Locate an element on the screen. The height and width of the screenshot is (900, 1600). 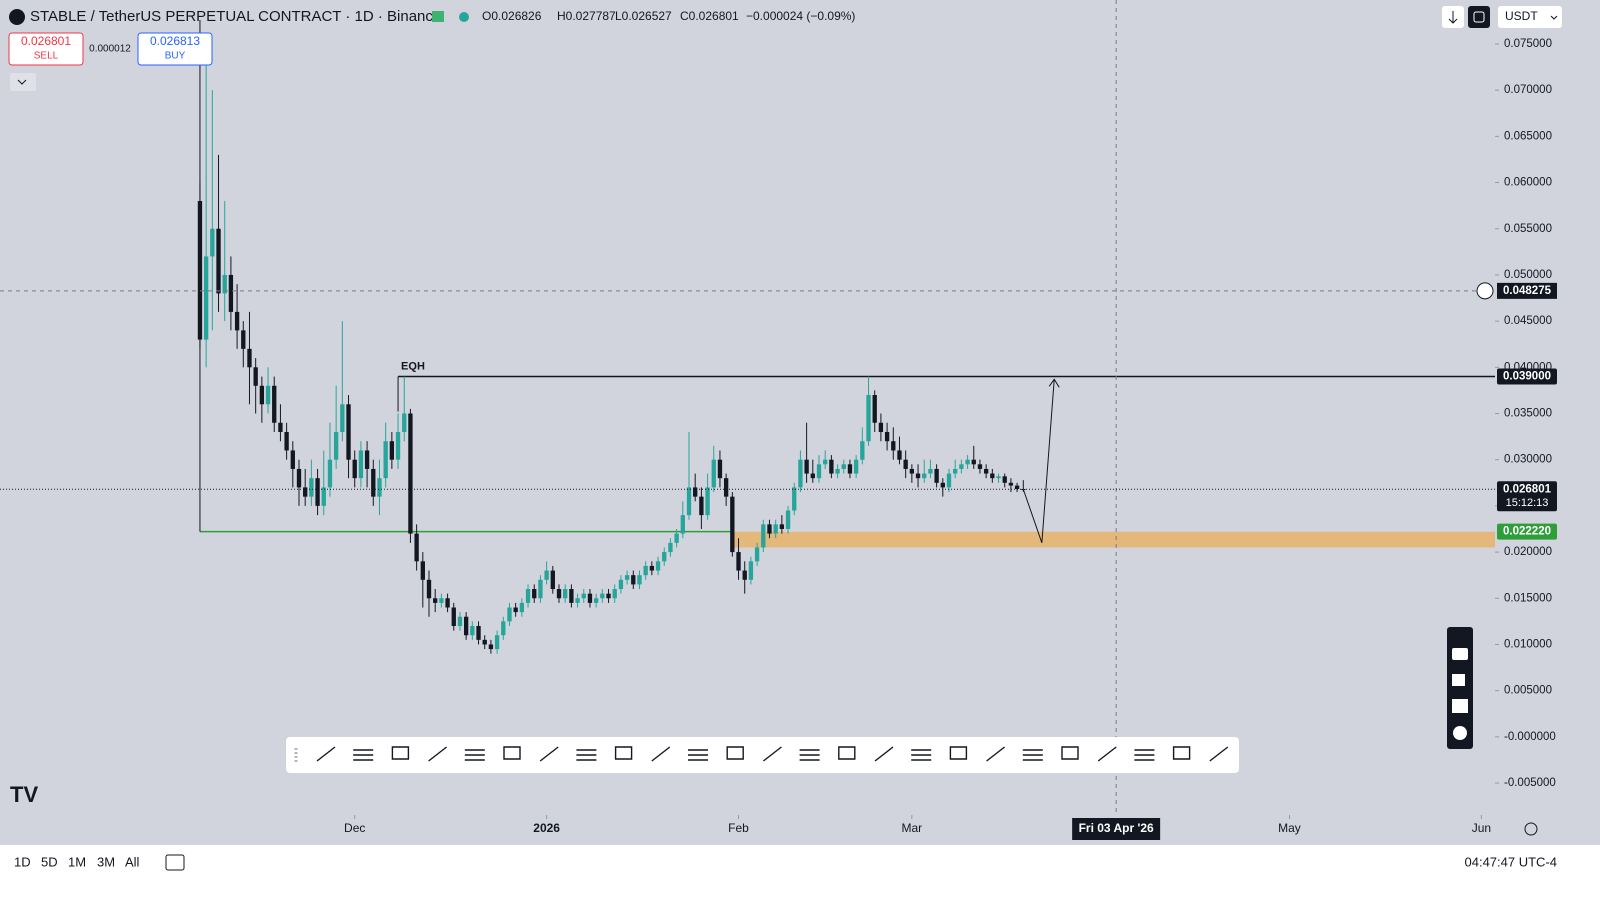
crosshair-y-label: 0.048275 is located at coordinates (1527, 291).